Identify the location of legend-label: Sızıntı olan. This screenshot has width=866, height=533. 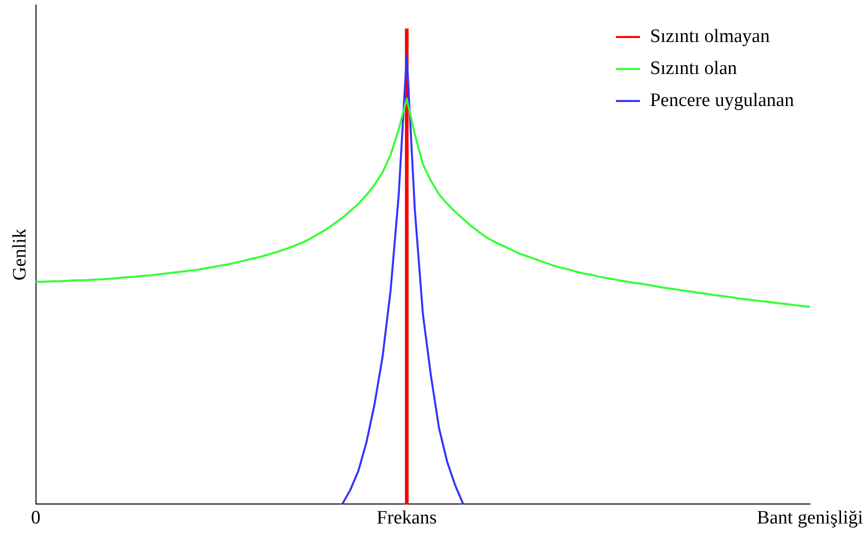
(694, 68).